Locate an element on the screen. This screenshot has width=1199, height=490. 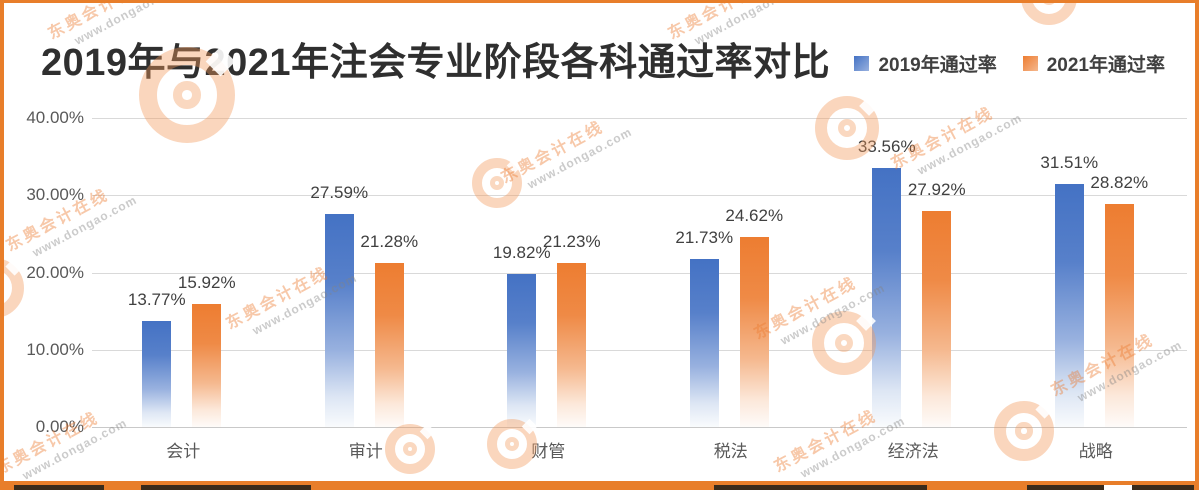
data-label-2019年通过率-财管: 19.82% is located at coordinates (521, 252).